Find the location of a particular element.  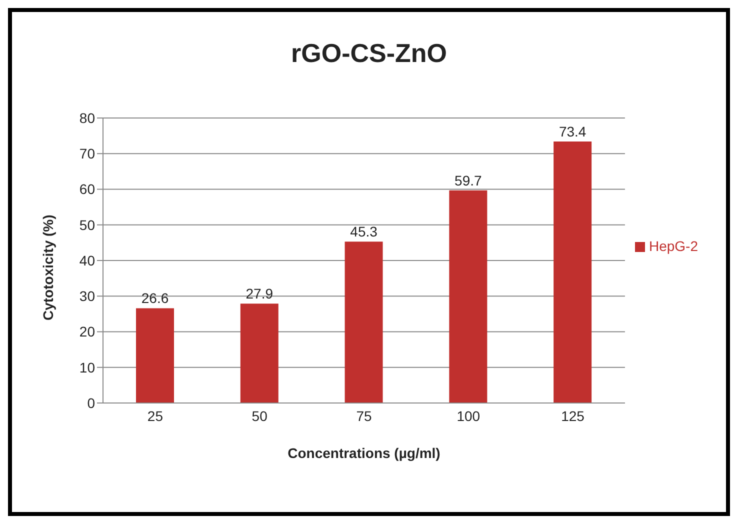

data-label: 27.9 is located at coordinates (260, 294).